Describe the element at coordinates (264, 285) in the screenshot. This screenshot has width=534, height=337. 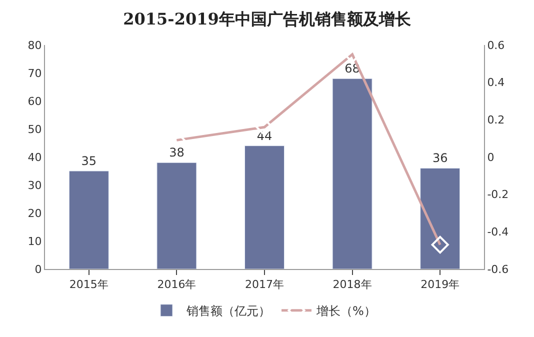
I see `x-tick-label: 2017年` at that location.